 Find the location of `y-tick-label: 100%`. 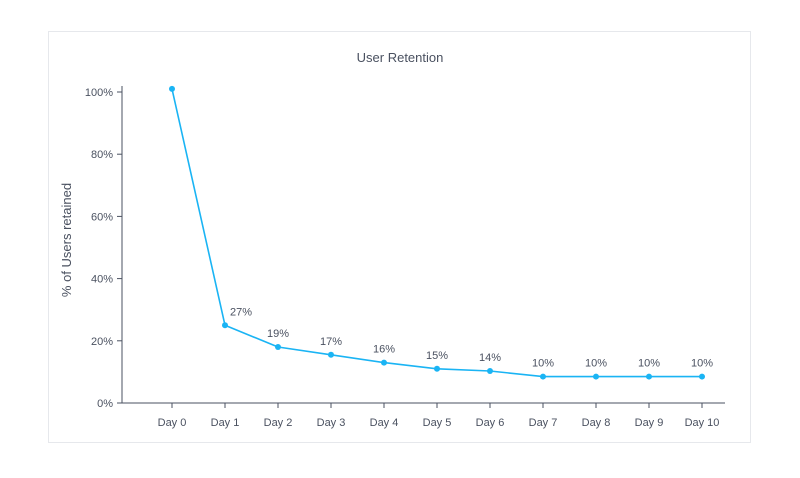

y-tick-label: 100% is located at coordinates (99, 93).